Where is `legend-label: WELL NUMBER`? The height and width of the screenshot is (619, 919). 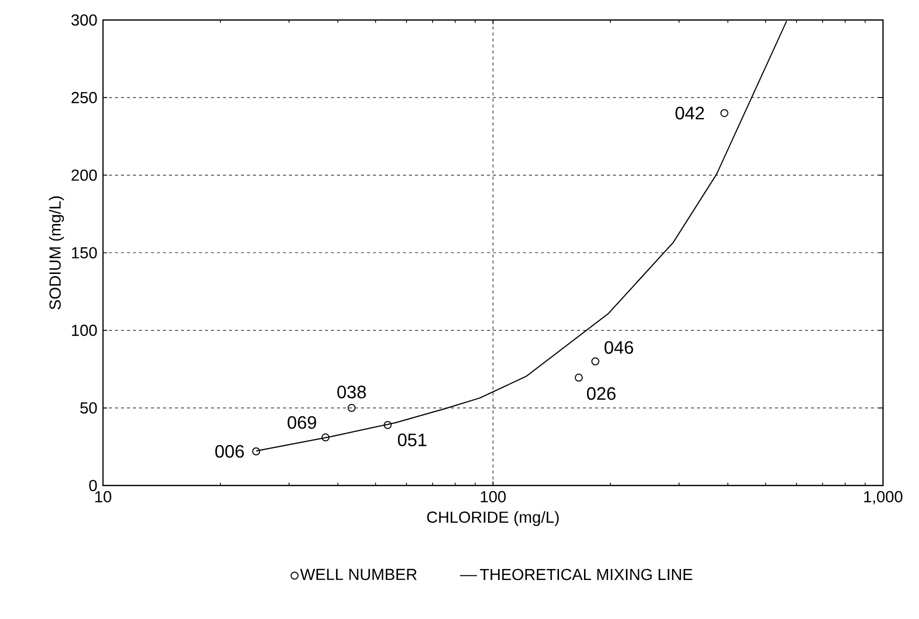 legend-label: WELL NUMBER is located at coordinates (358, 574).